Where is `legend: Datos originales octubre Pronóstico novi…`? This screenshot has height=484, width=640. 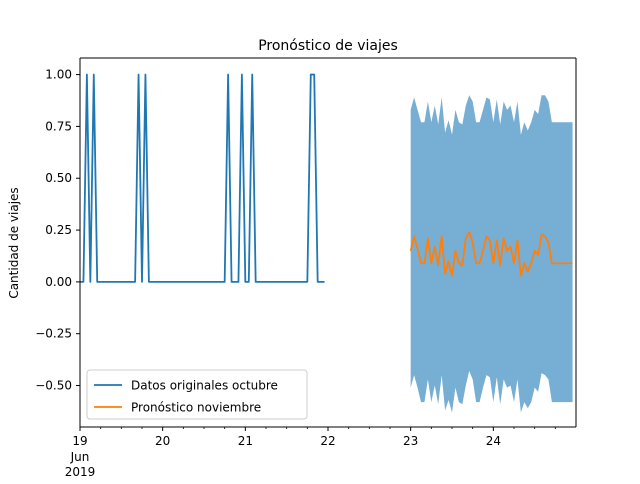 legend: Datos originales octubre Pronóstico novi… is located at coordinates (197, 394).